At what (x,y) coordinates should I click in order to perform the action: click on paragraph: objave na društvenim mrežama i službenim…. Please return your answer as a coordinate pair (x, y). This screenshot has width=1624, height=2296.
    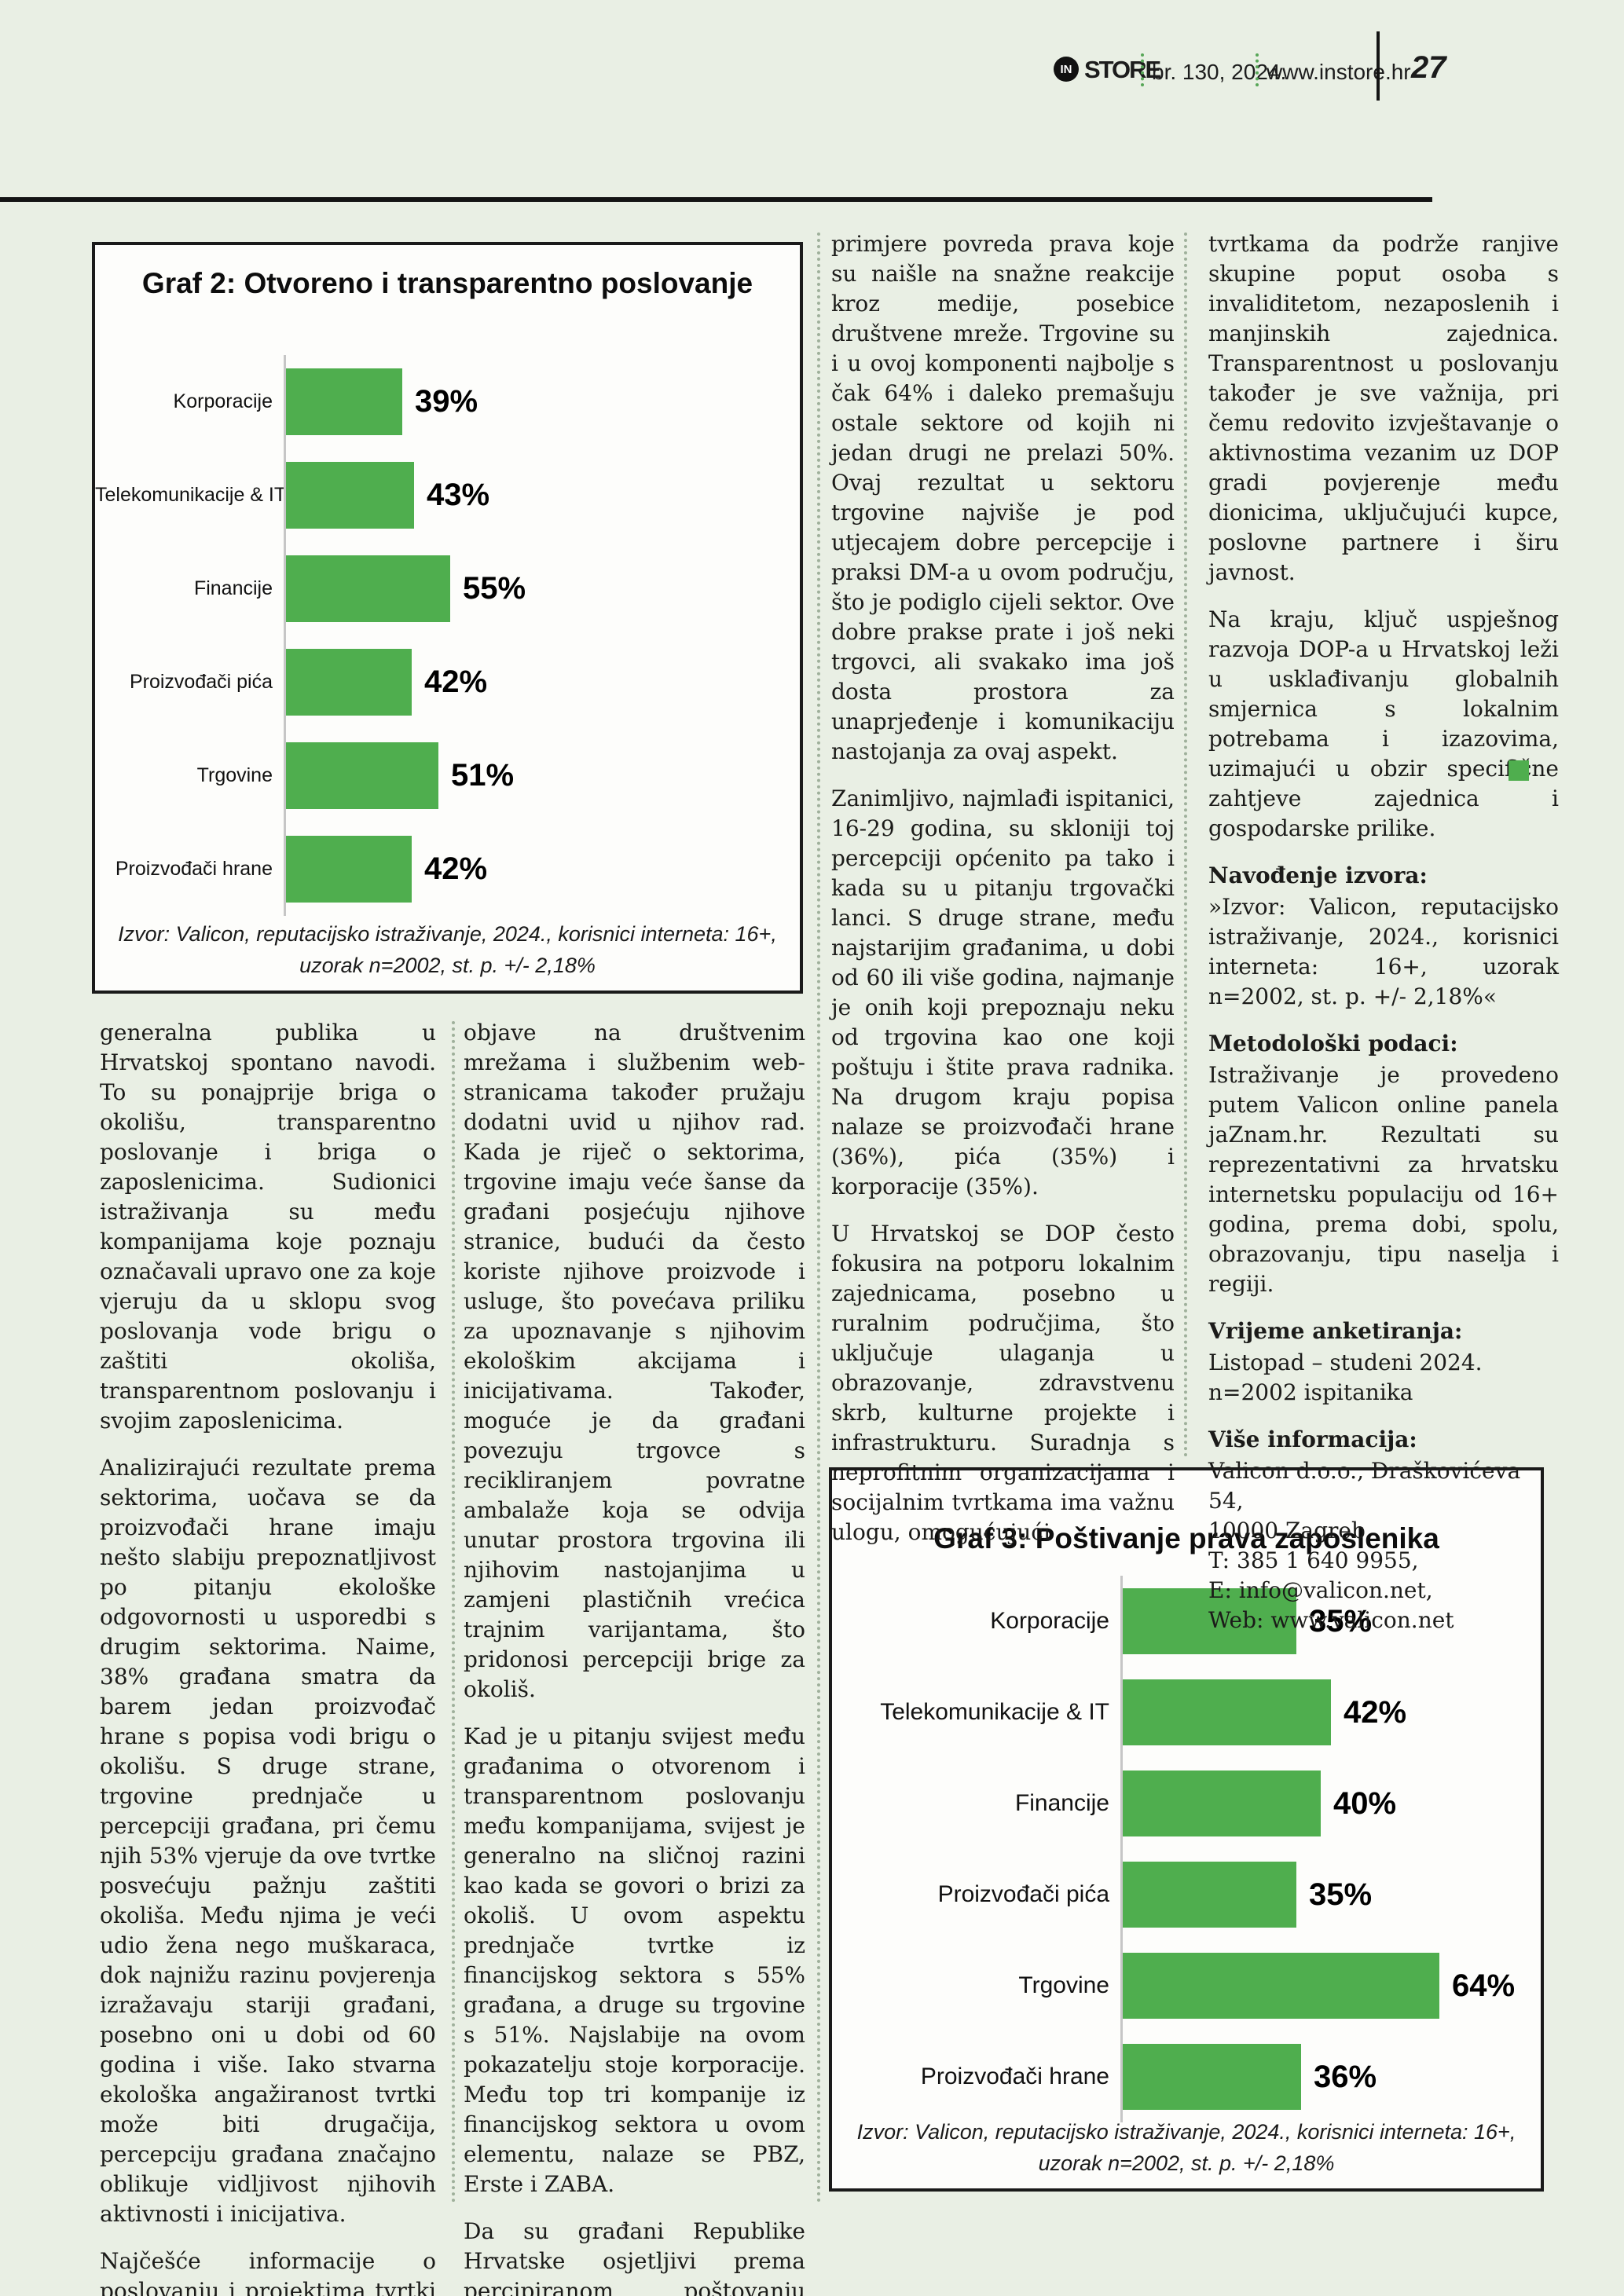
    Looking at the image, I should click on (634, 1361).